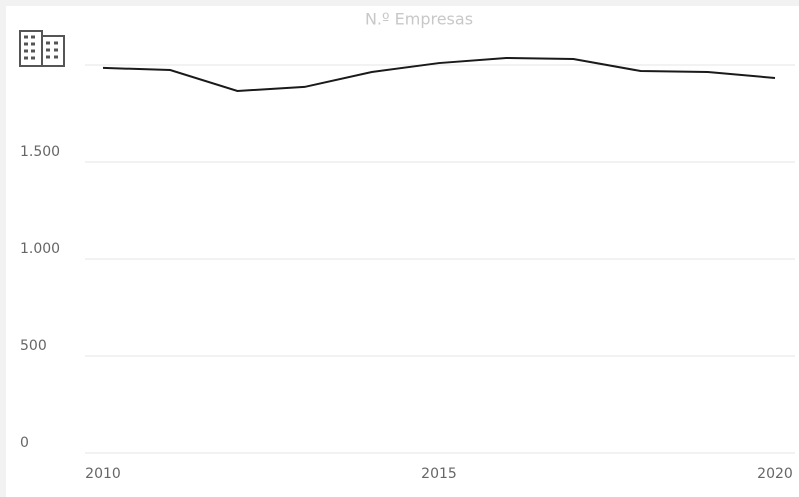 The image size is (799, 497). I want to click on x-tick-label: 2020, so click(775, 474).